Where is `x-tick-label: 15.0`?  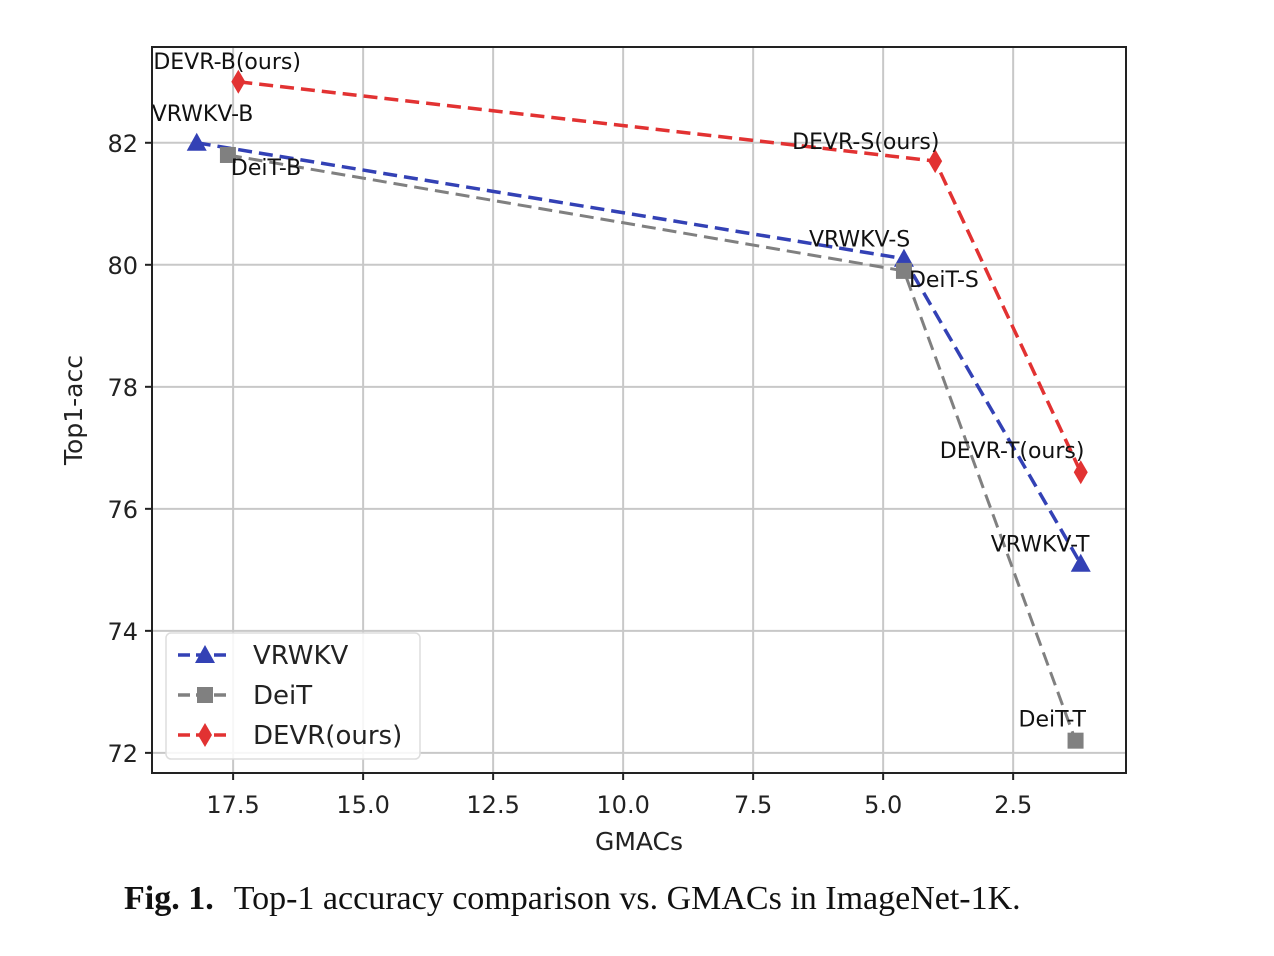
x-tick-label: 15.0 is located at coordinates (362, 805).